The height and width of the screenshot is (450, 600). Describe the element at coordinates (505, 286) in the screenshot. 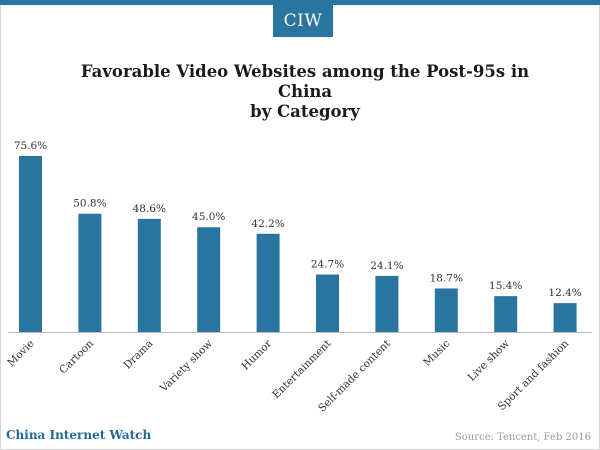

I see `data-label: 15.4%` at that location.